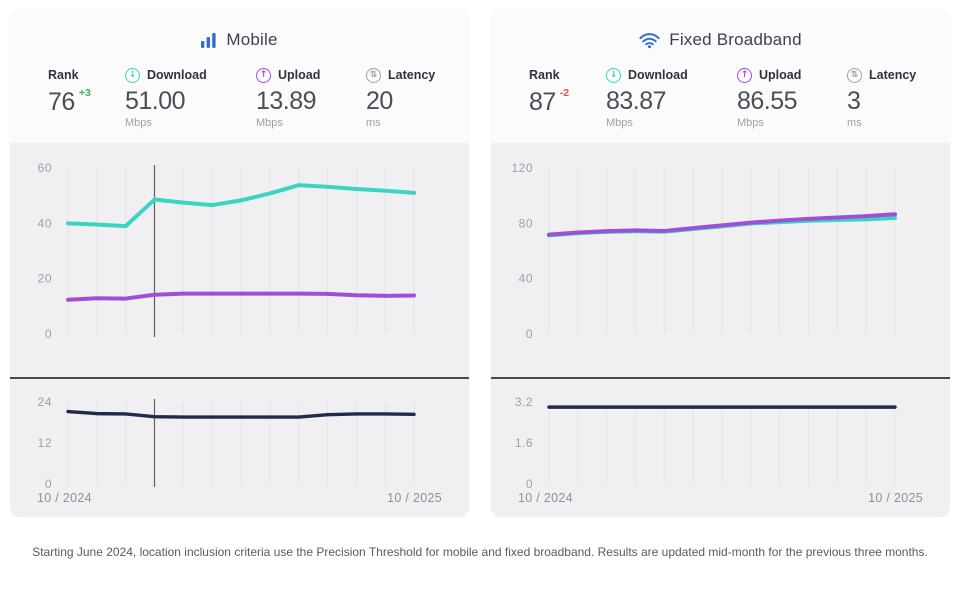 The image size is (960, 592). What do you see at coordinates (45, 168) in the screenshot?
I see `svg-text: 60` at bounding box center [45, 168].